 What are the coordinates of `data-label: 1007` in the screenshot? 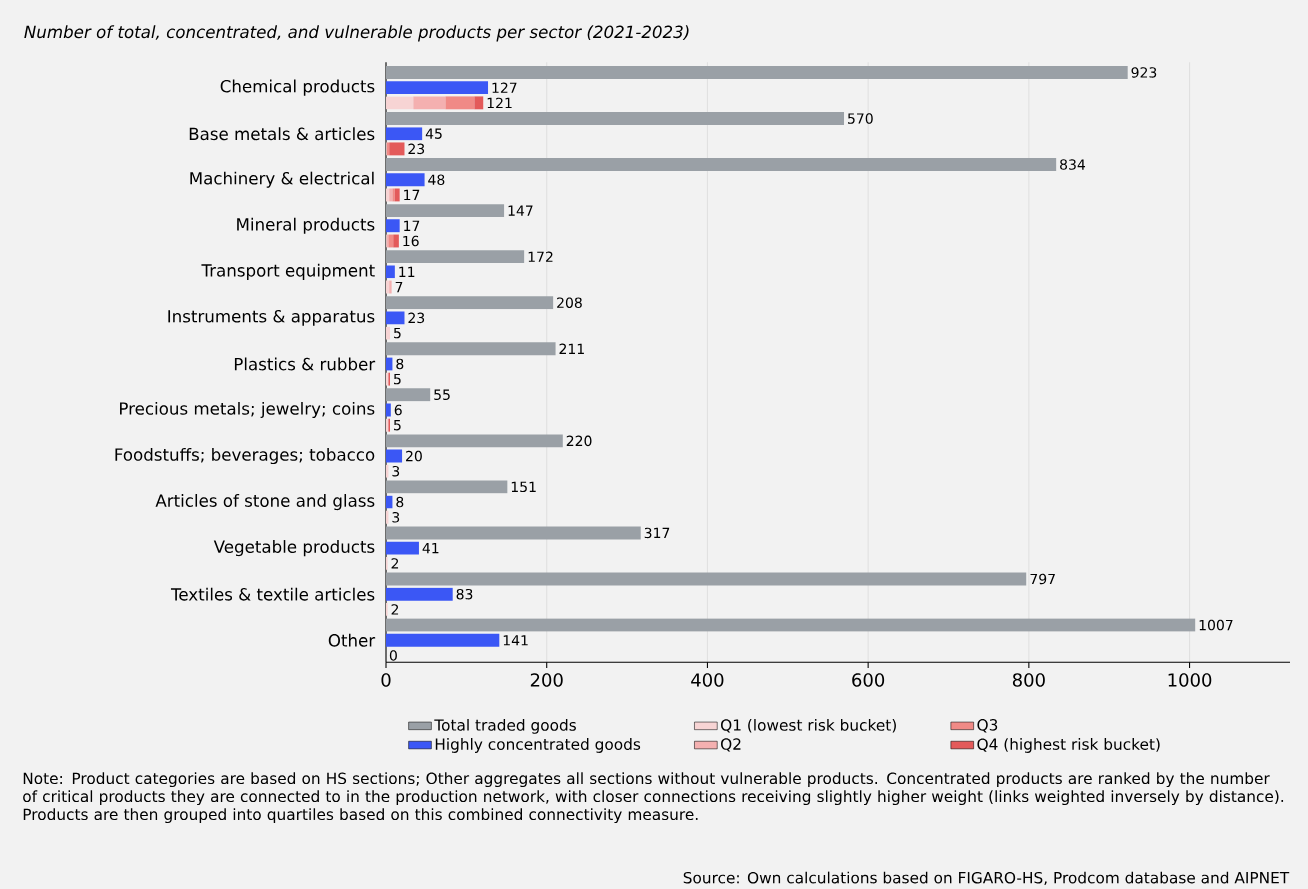 It's located at (1216, 625).